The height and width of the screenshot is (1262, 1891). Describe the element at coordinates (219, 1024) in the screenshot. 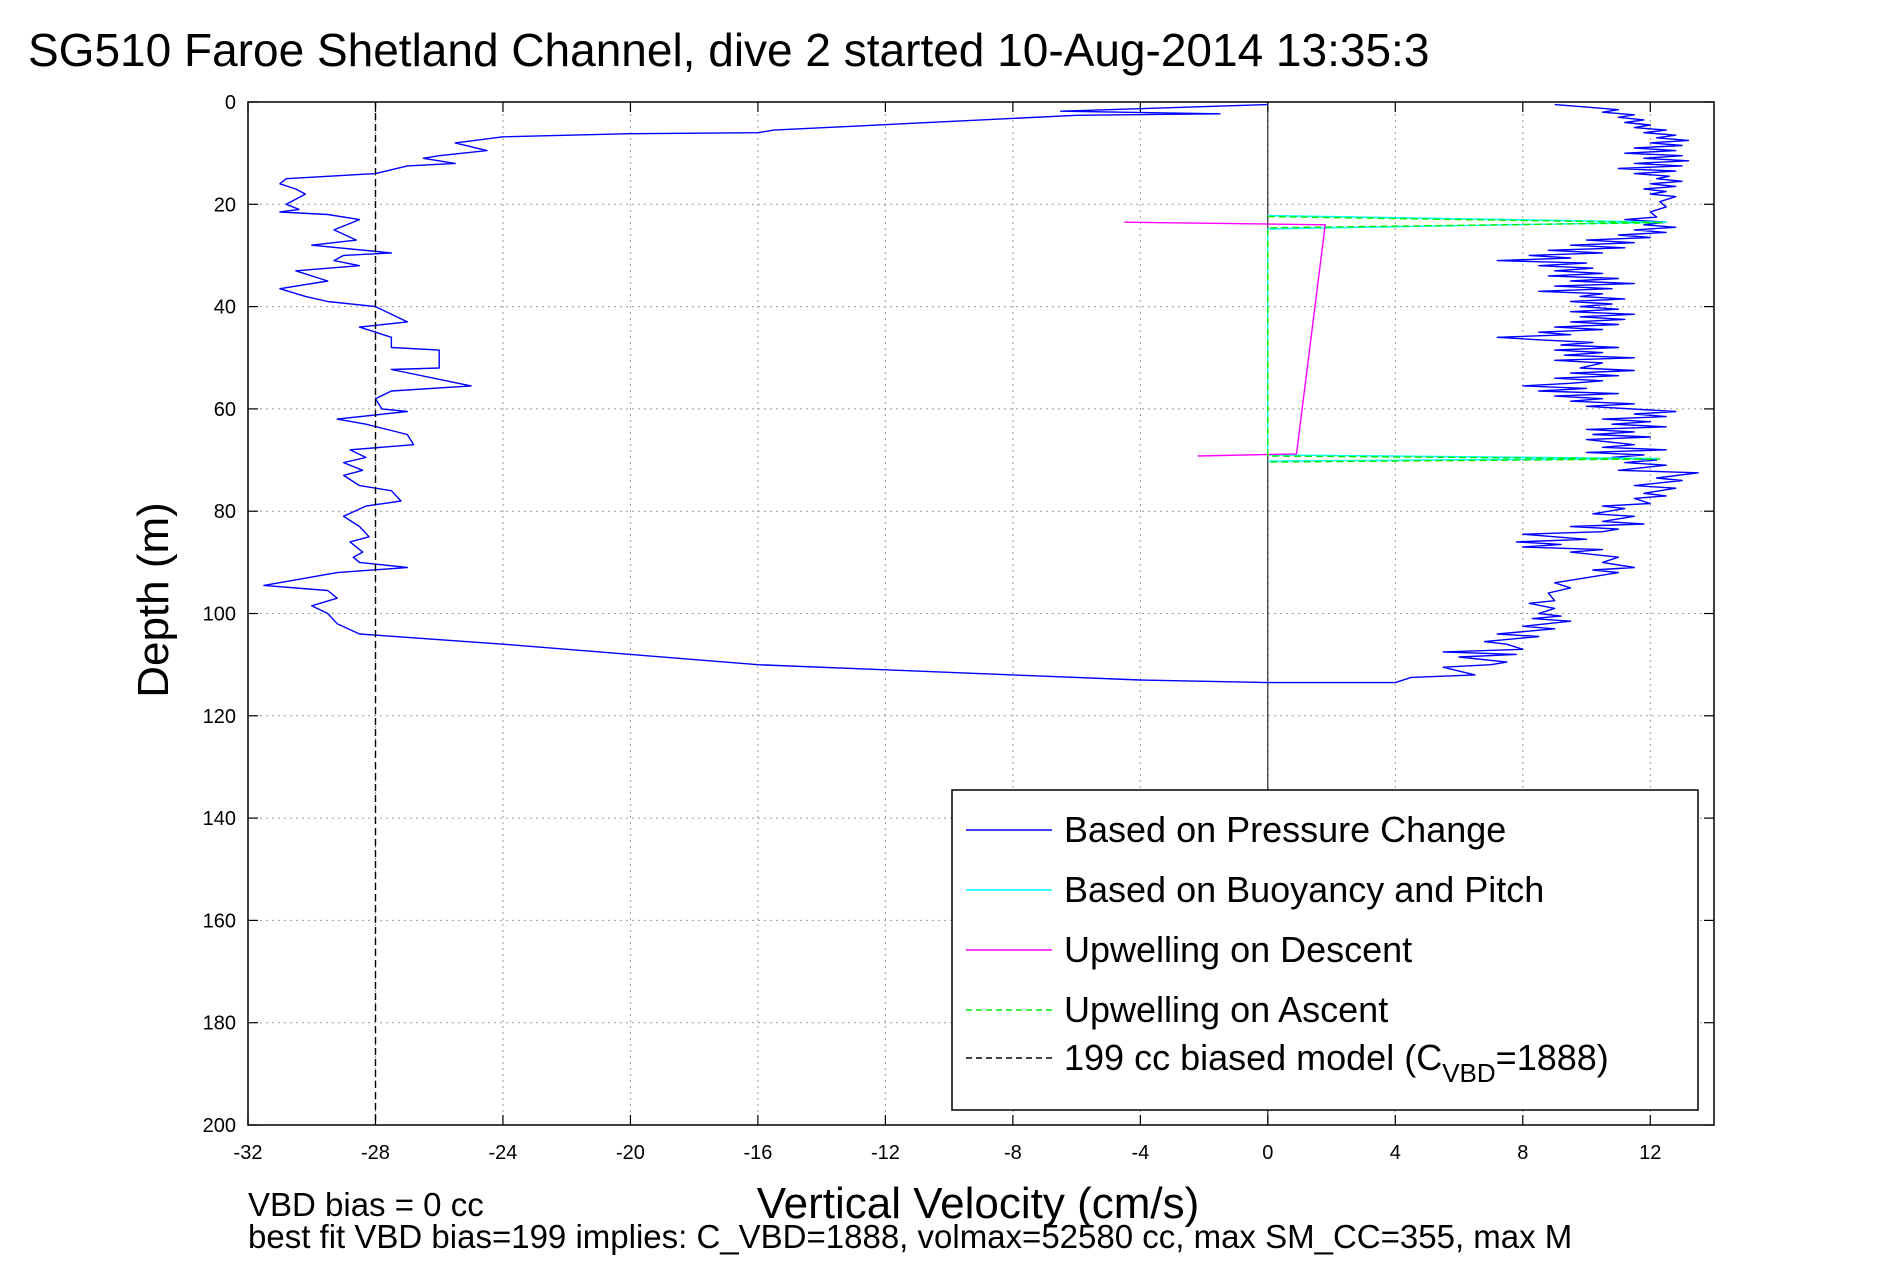

I see `y-tick-label: 180` at that location.